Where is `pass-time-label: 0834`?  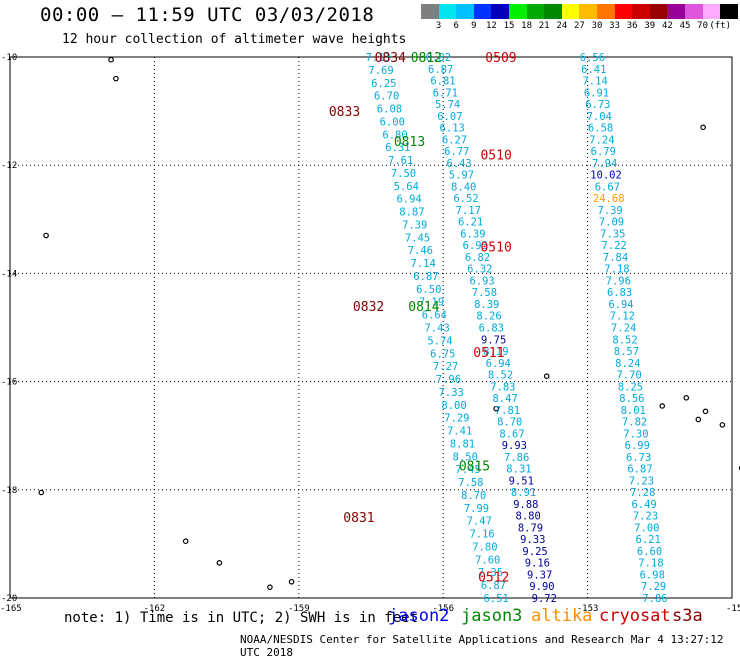 pass-time-label: 0834 is located at coordinates (390, 58).